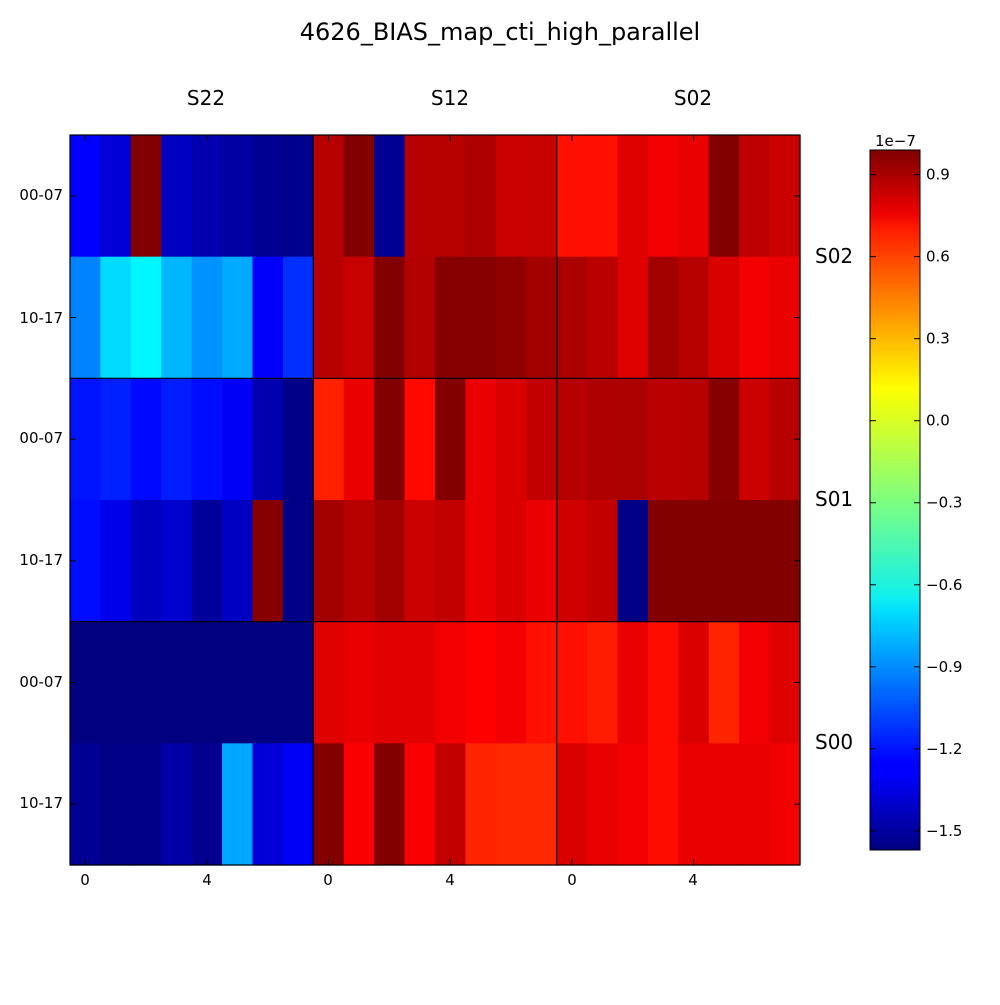 This screenshot has height=1005, width=1000. I want to click on column-group-label-s22: S22, so click(206, 98).